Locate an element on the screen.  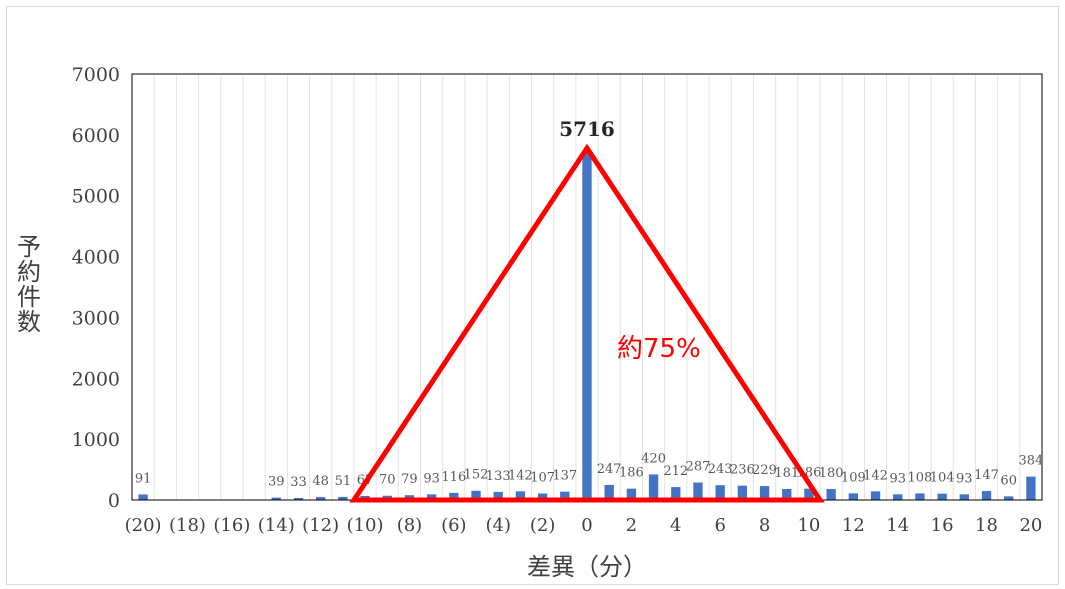
y-axis-title-char: 約 is located at coordinates (29, 272).